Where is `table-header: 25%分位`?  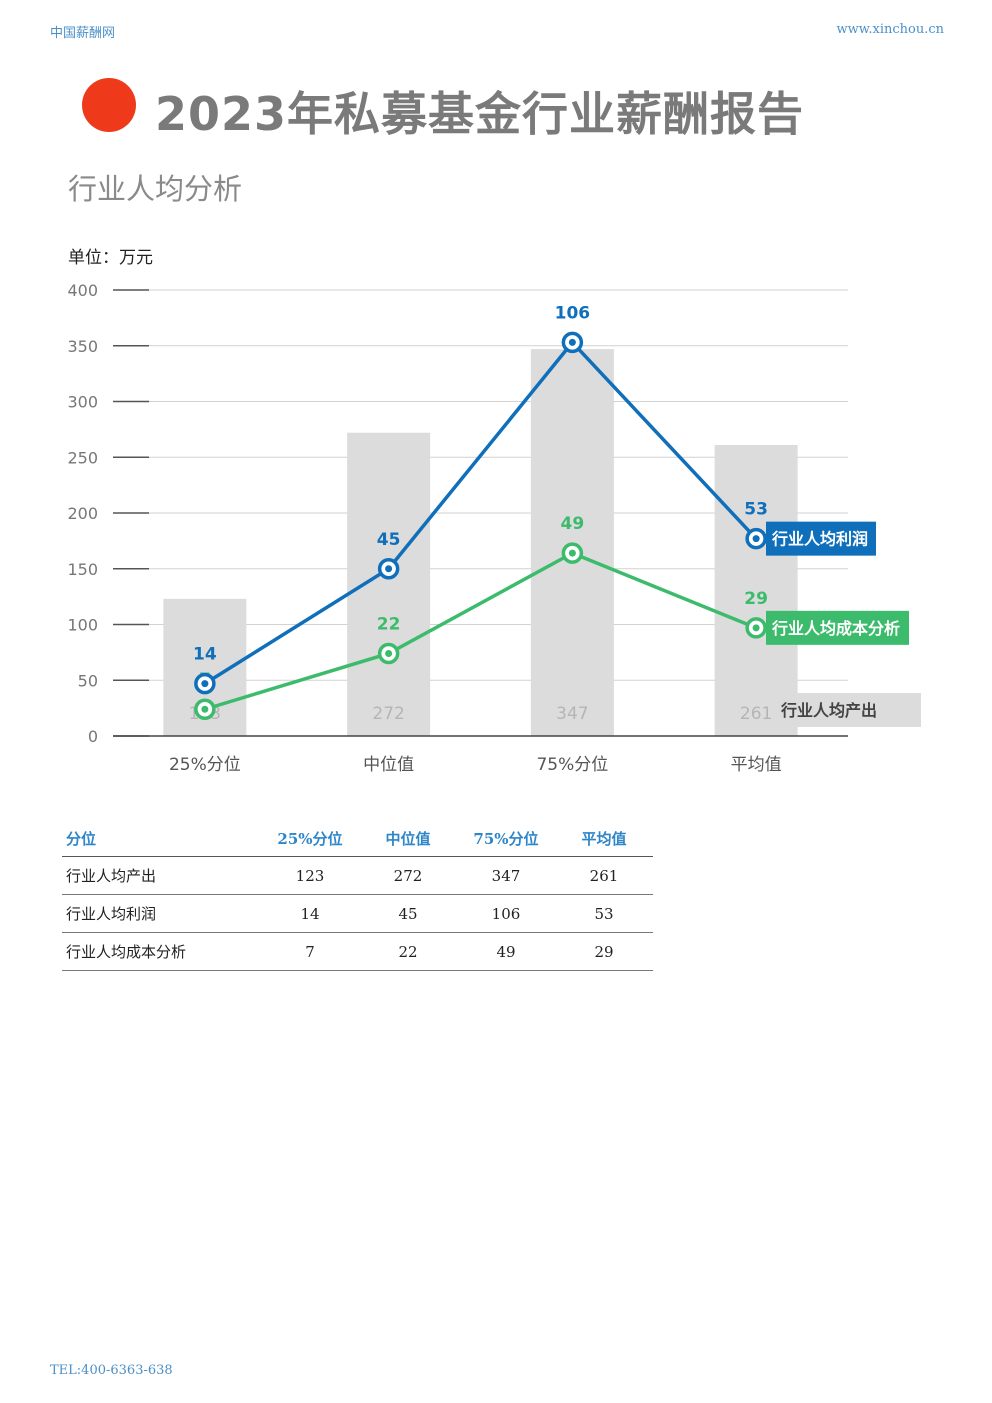
table-header: 25%分位 is located at coordinates (310, 838).